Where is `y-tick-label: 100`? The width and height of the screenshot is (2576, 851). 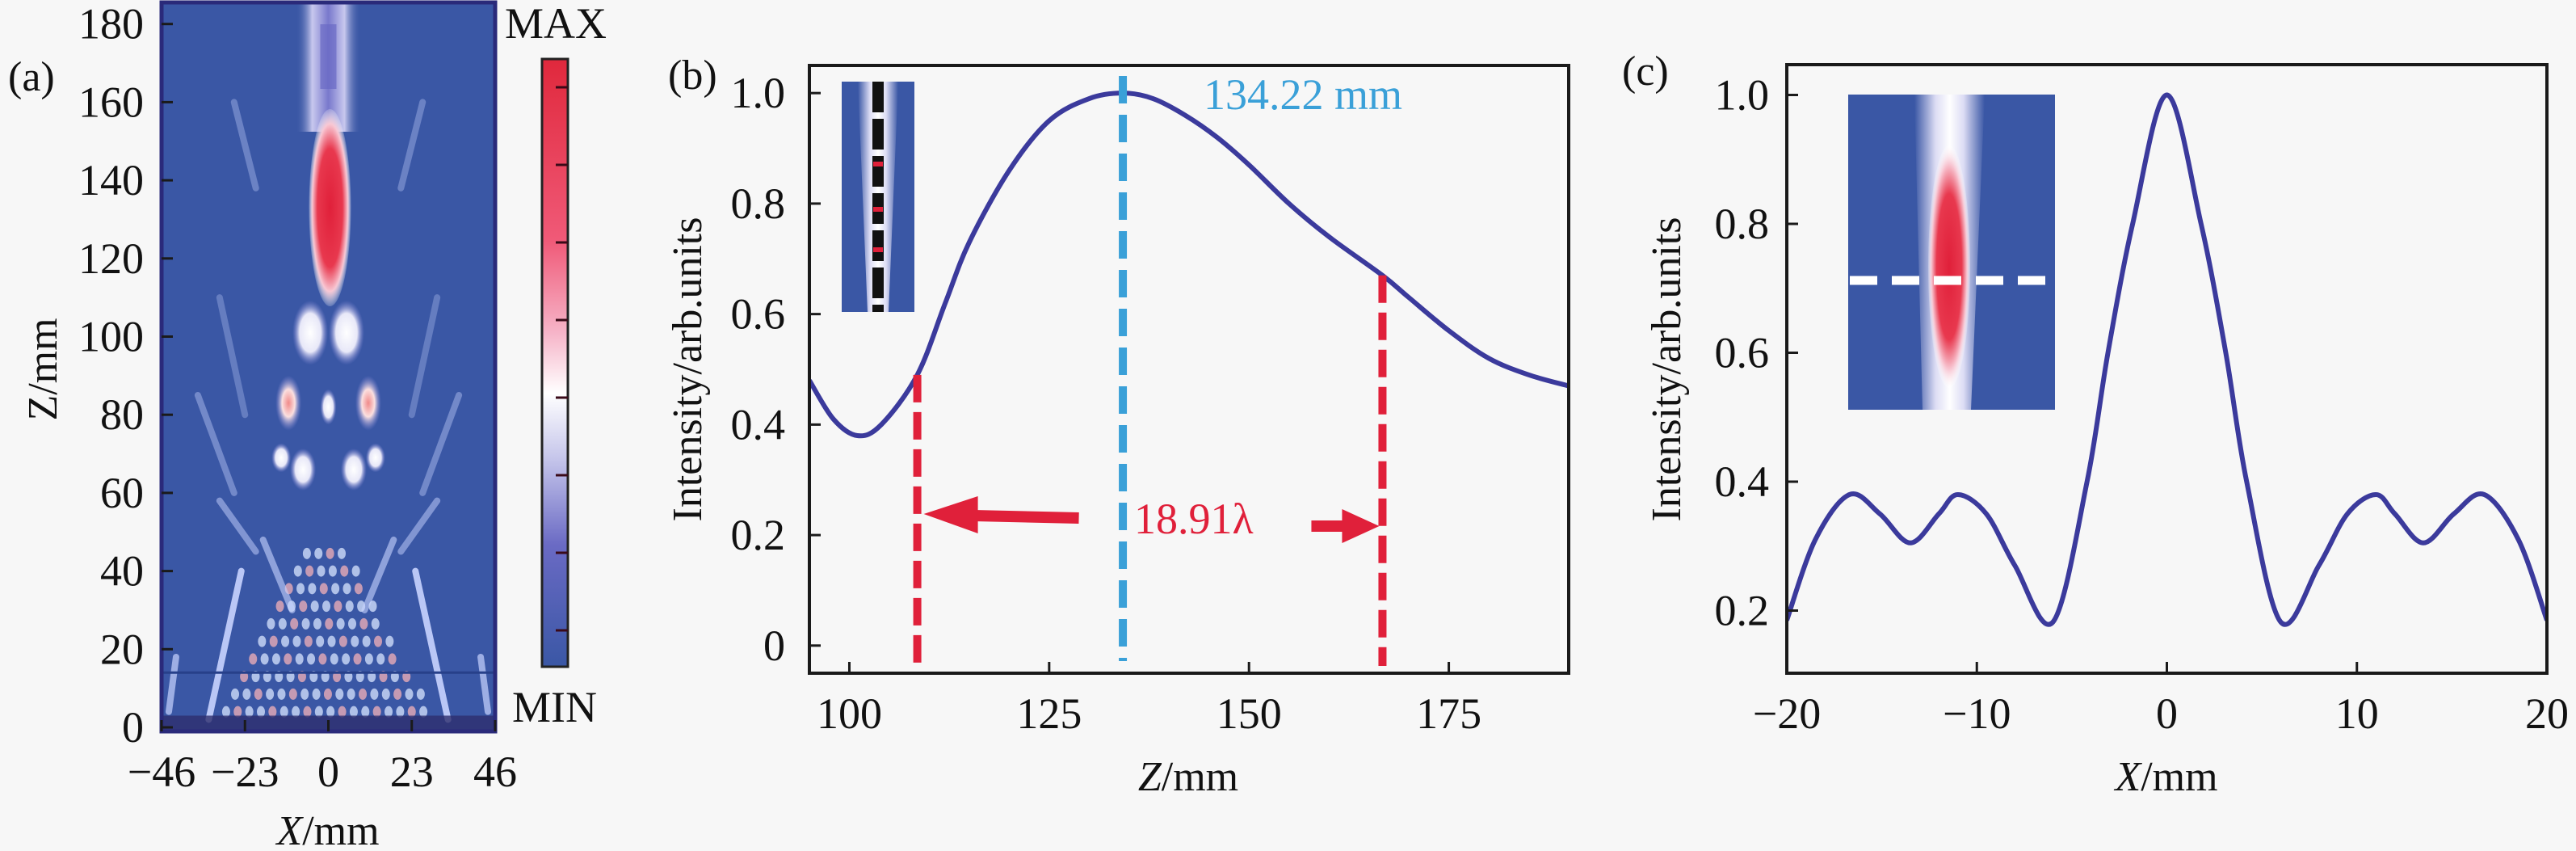
y-tick-label: 100 is located at coordinates (111, 337).